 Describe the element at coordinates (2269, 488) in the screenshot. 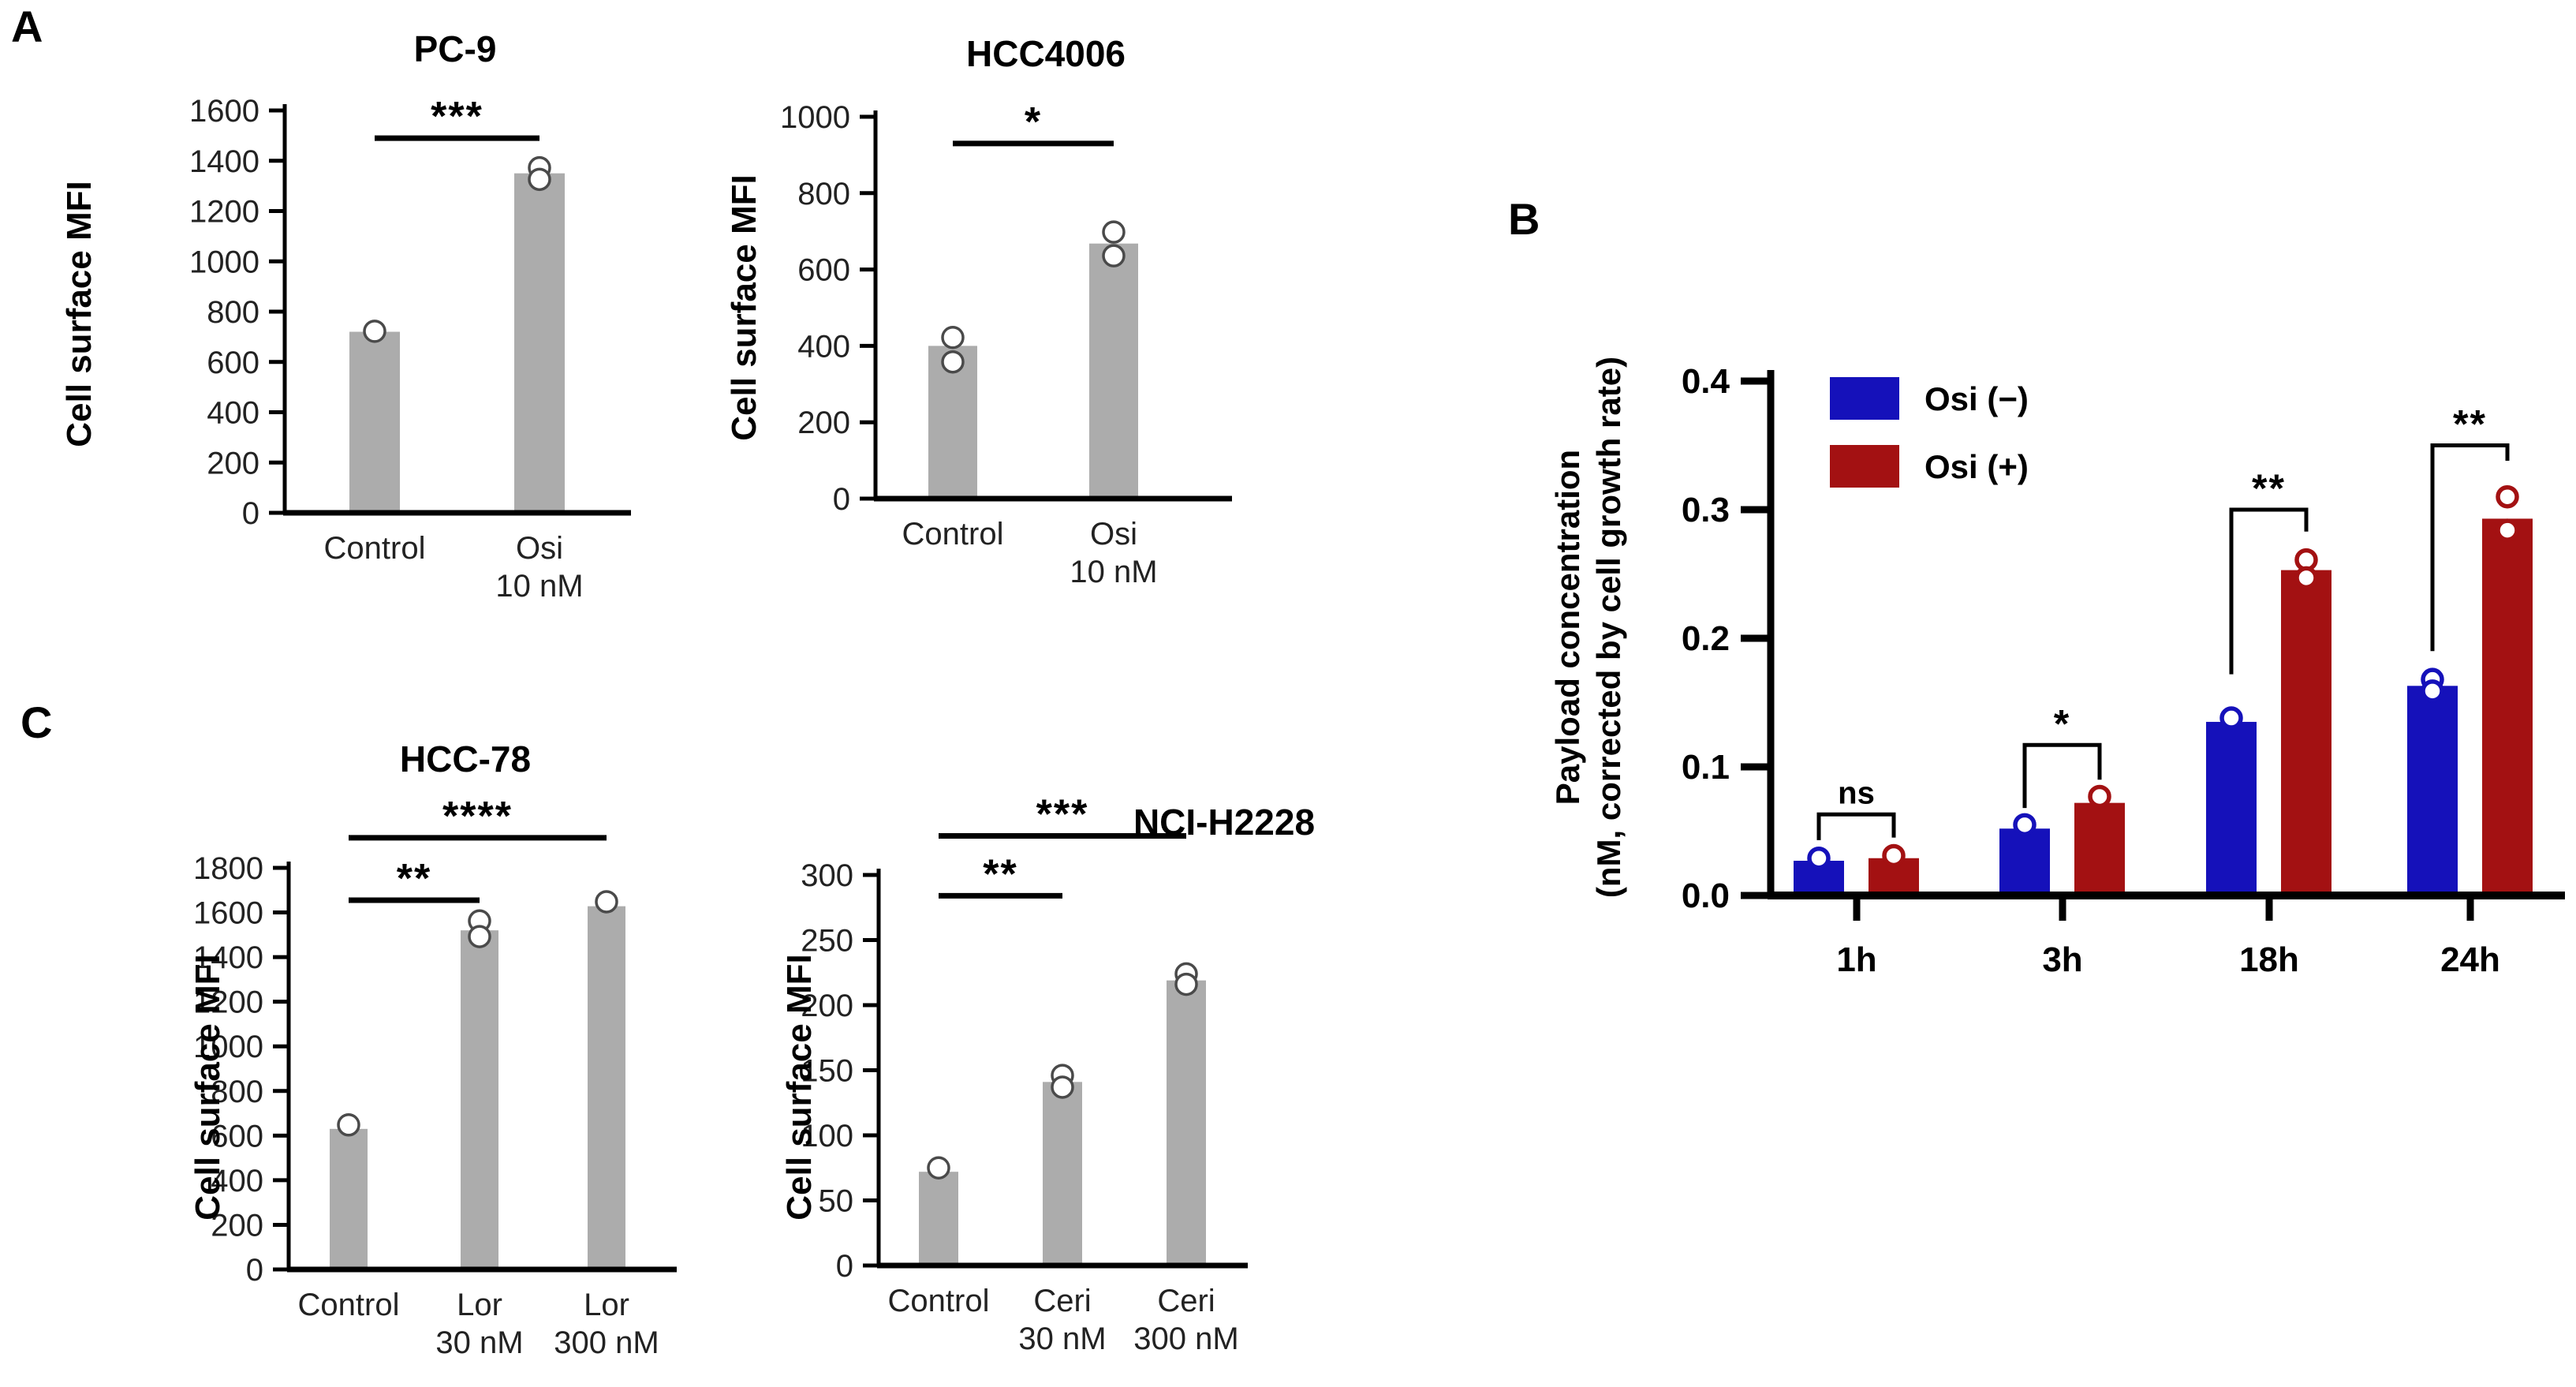

I see `payload-sig-label-2: **` at that location.